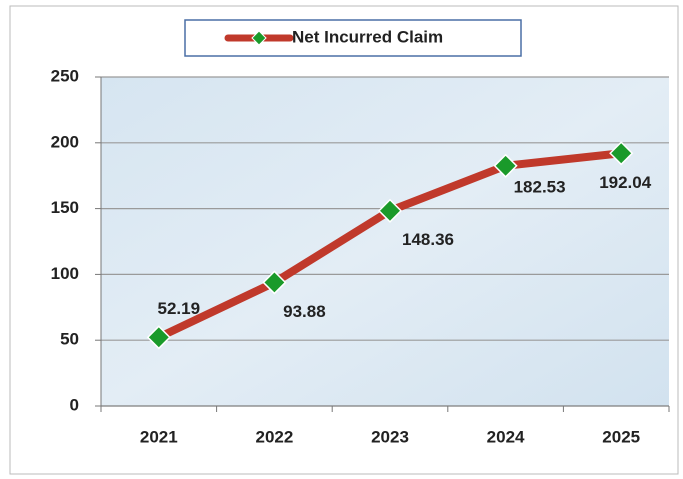 This screenshot has width=683, height=479. I want to click on y-tick-label: 200, so click(65, 141).